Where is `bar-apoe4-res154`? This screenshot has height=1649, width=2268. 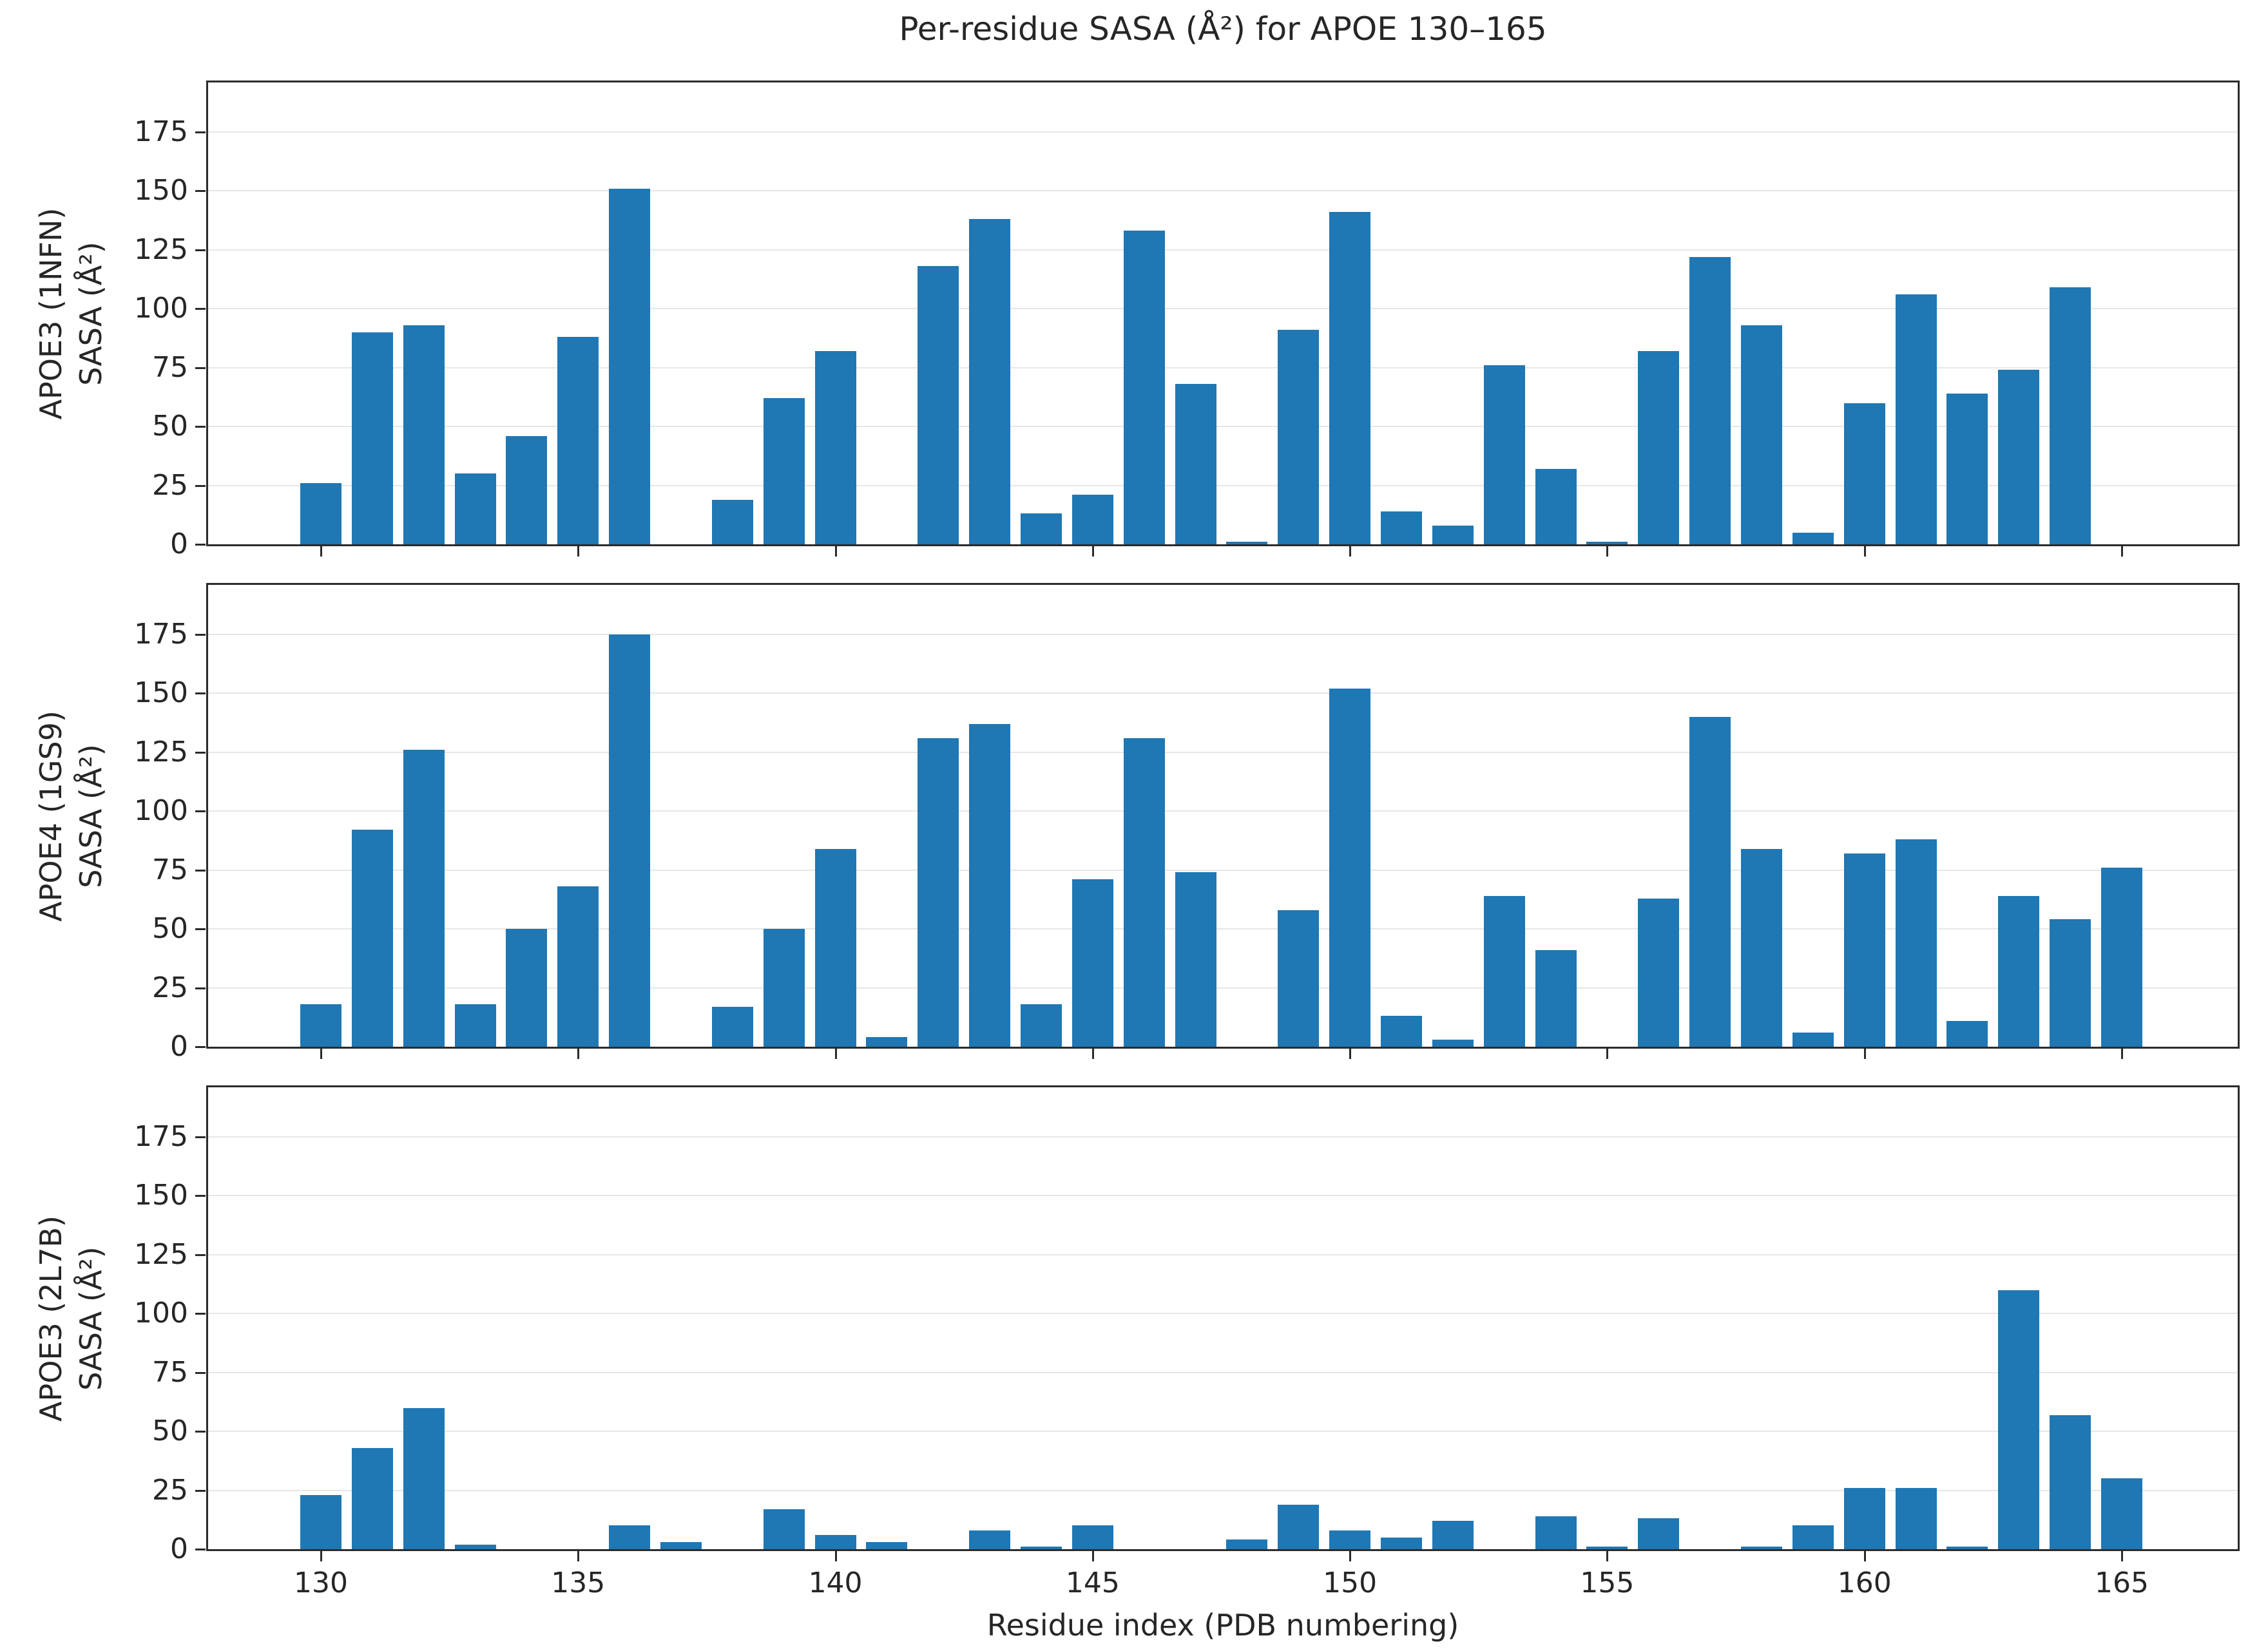 bar-apoe4-res154 is located at coordinates (1556, 998).